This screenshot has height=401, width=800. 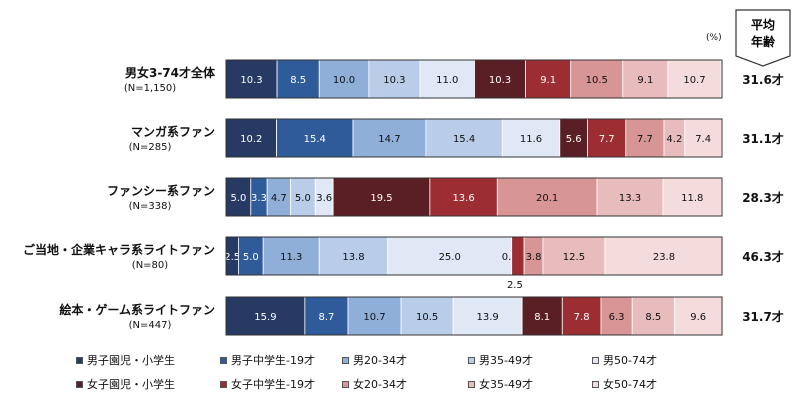 What do you see at coordinates (353, 257) in the screenshot?
I see `data-label: 13.8` at bounding box center [353, 257].